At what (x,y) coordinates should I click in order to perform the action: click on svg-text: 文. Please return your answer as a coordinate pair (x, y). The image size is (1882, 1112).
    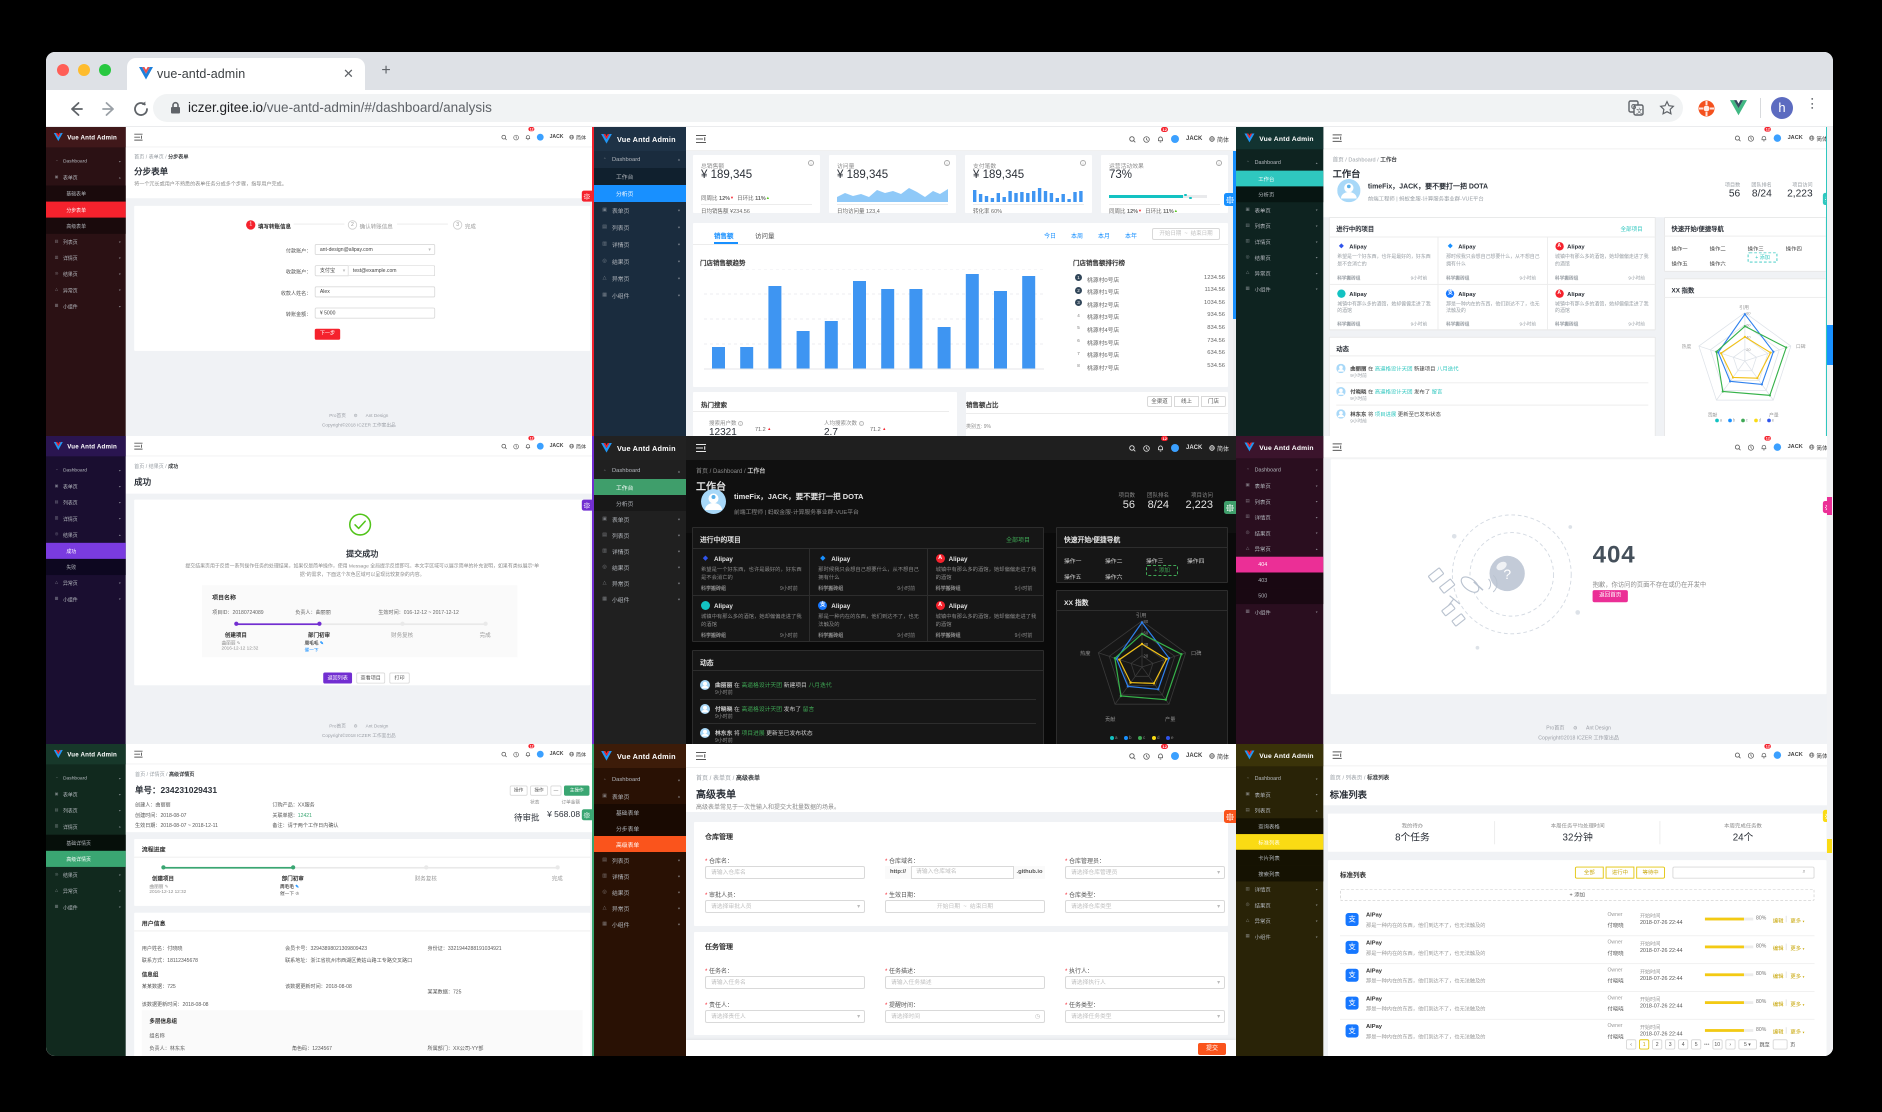
    Looking at the image, I should click on (1639, 110).